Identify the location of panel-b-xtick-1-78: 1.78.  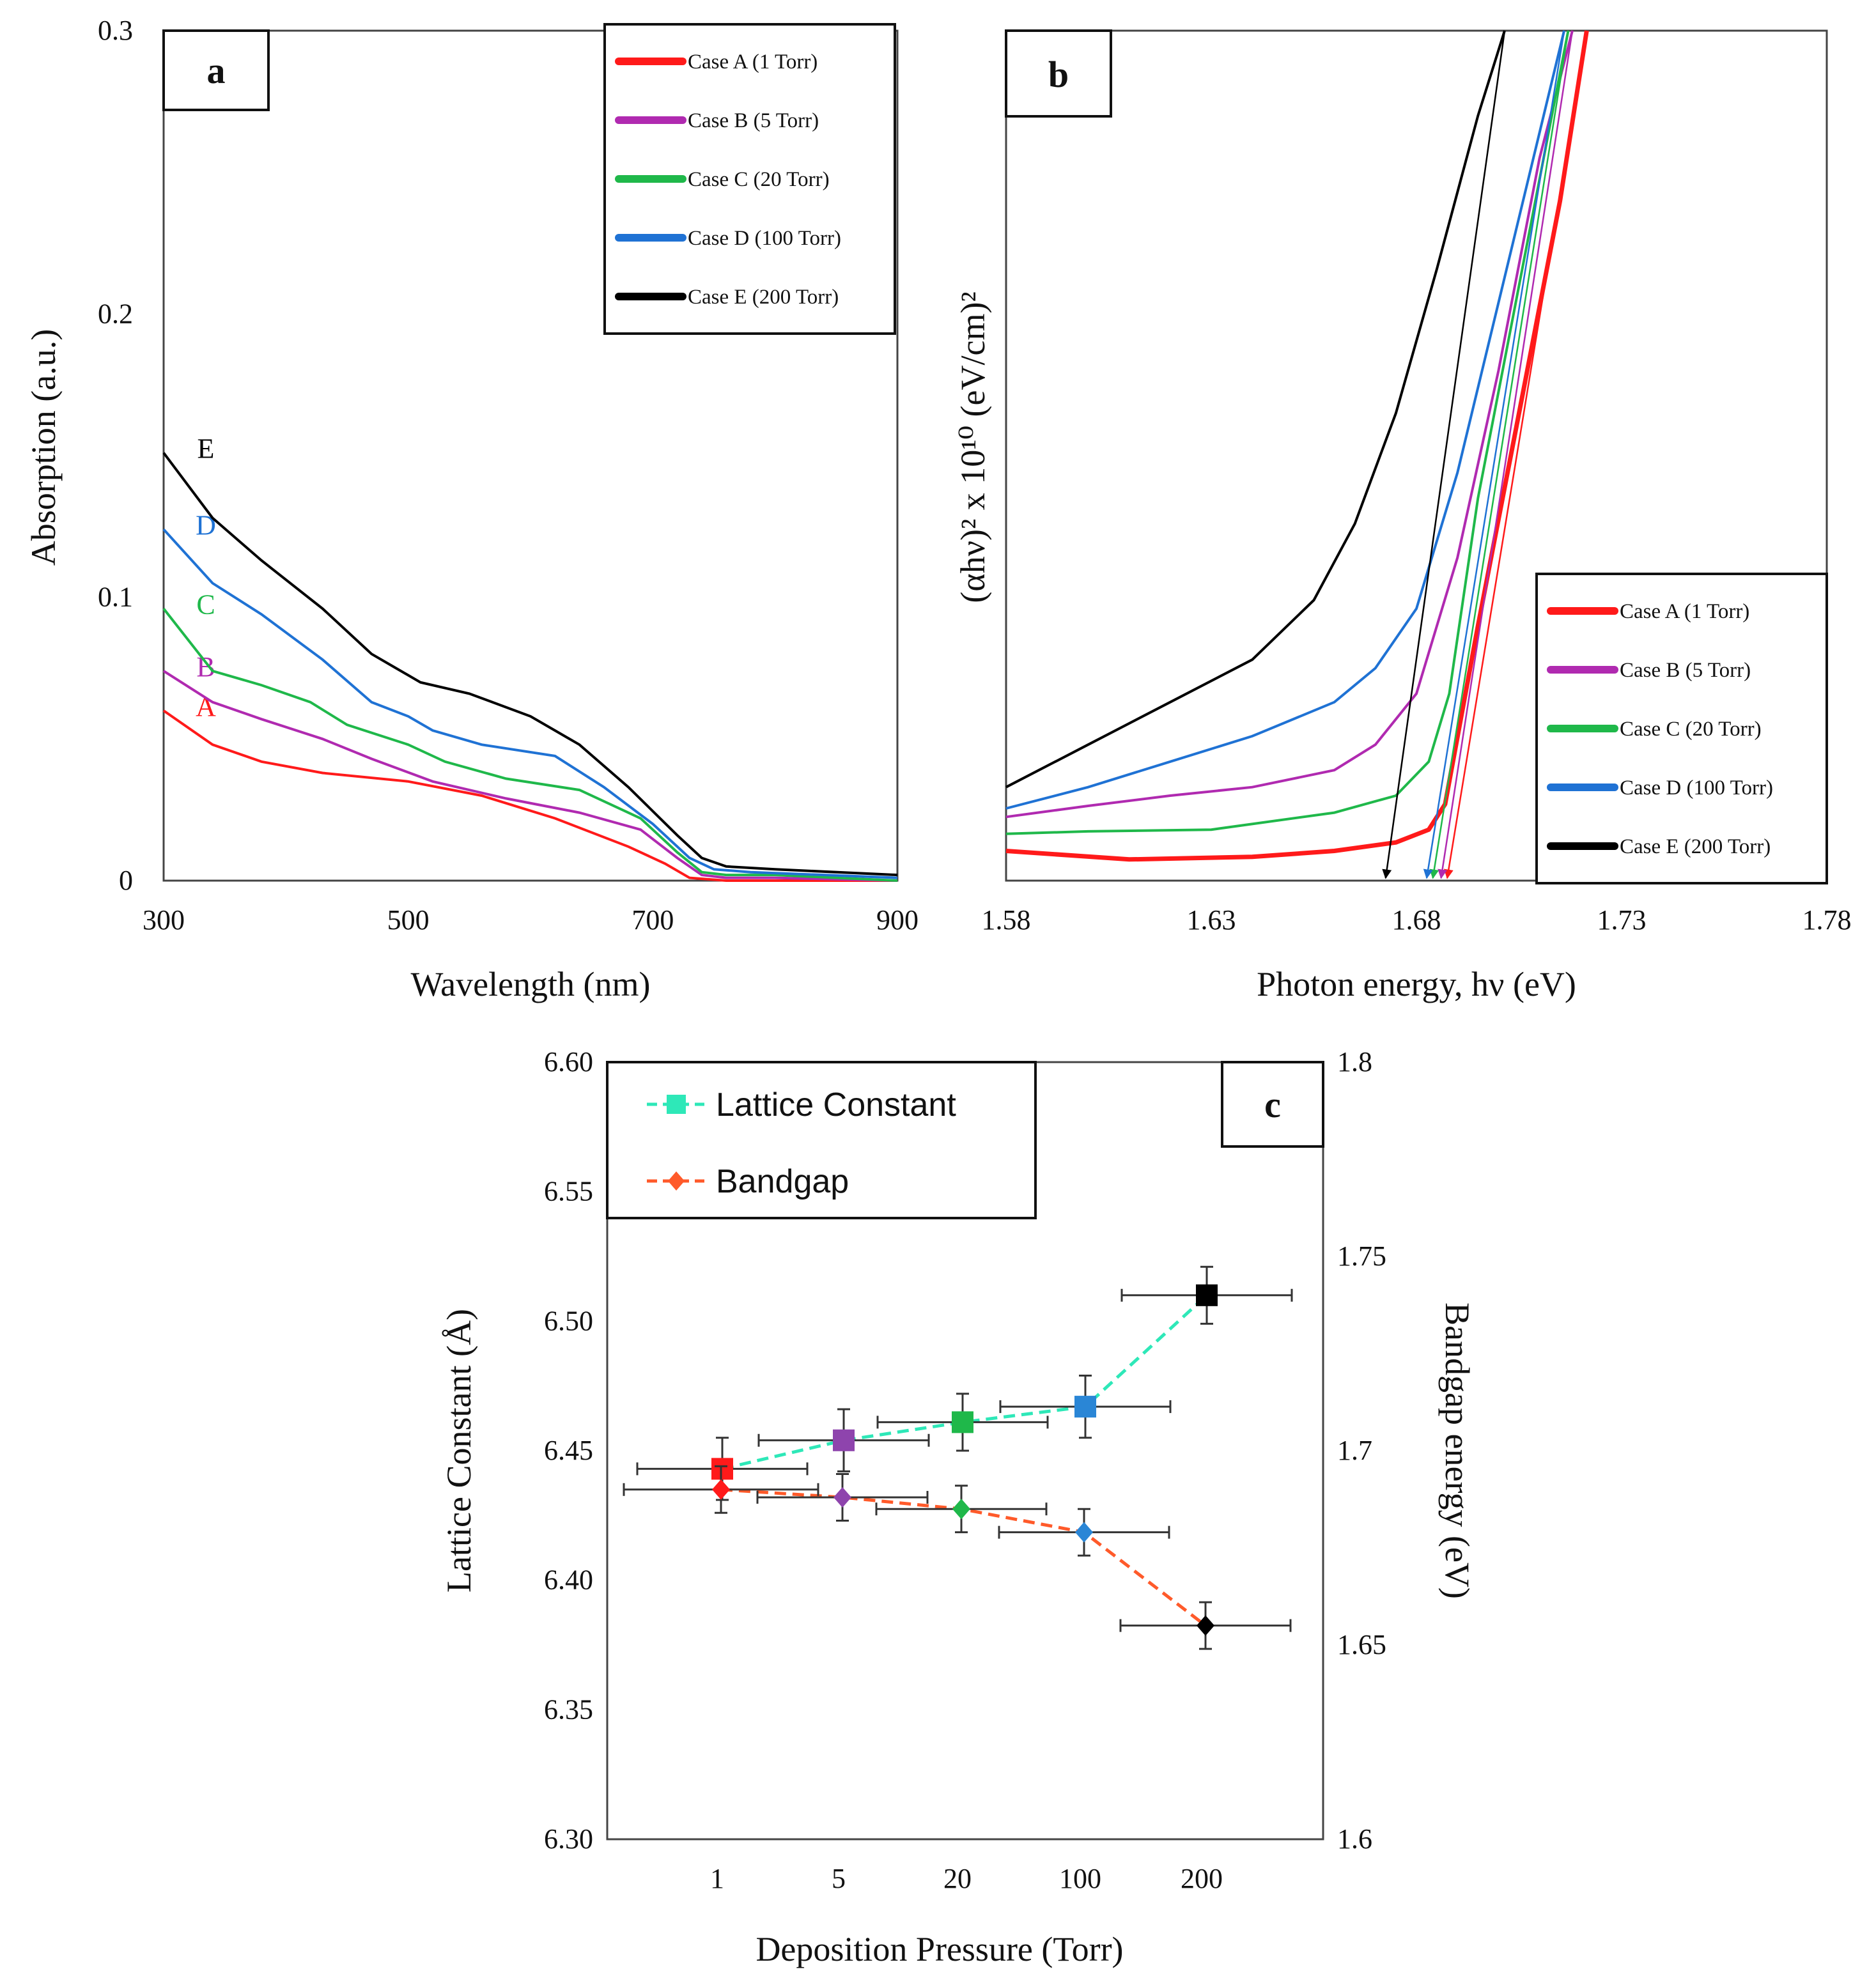
(1827, 920).